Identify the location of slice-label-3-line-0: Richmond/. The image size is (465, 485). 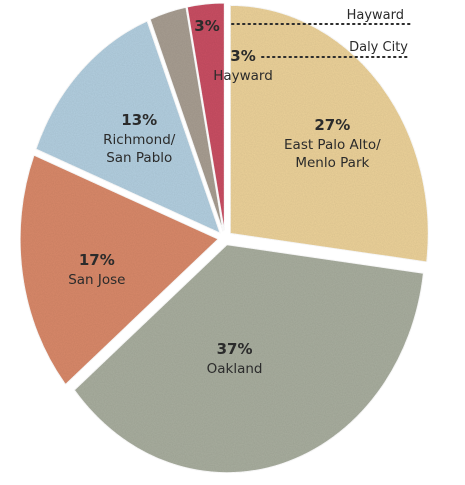
(139, 140).